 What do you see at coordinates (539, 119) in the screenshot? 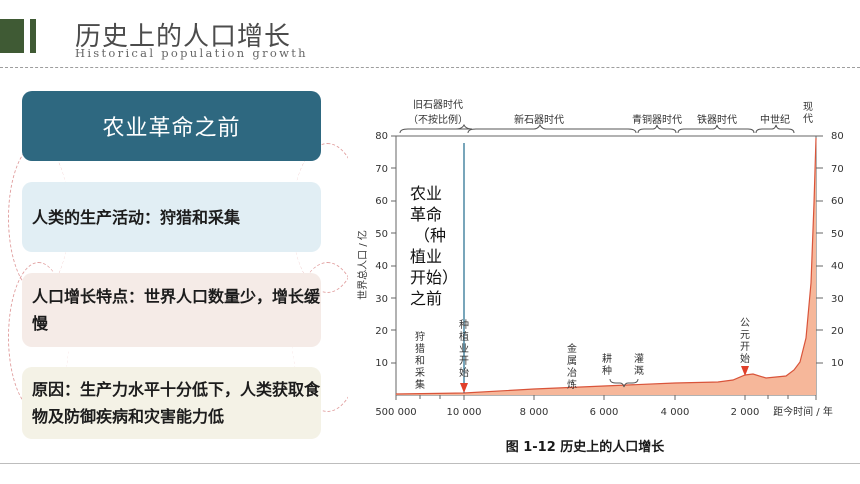
I see `era-label-neolithic: 新石器时代` at bounding box center [539, 119].